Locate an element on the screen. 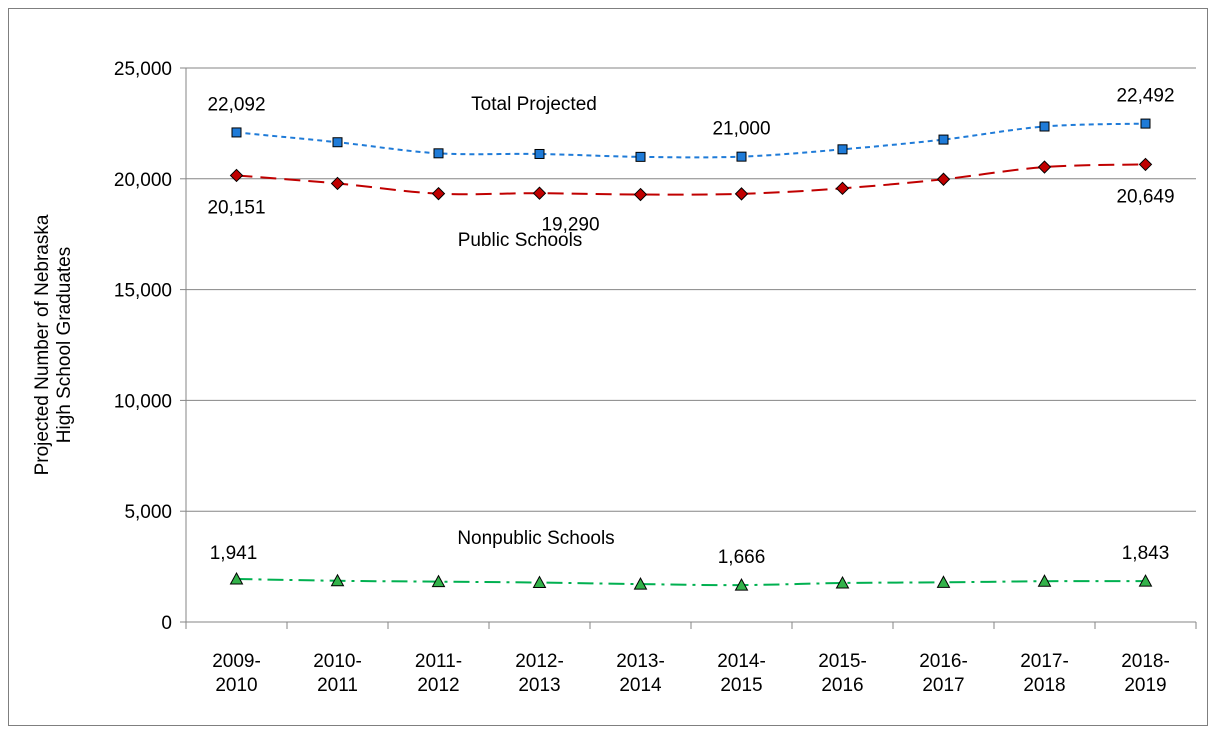 The width and height of the screenshot is (1218, 733). series-name-label: Public Schools is located at coordinates (520, 240).